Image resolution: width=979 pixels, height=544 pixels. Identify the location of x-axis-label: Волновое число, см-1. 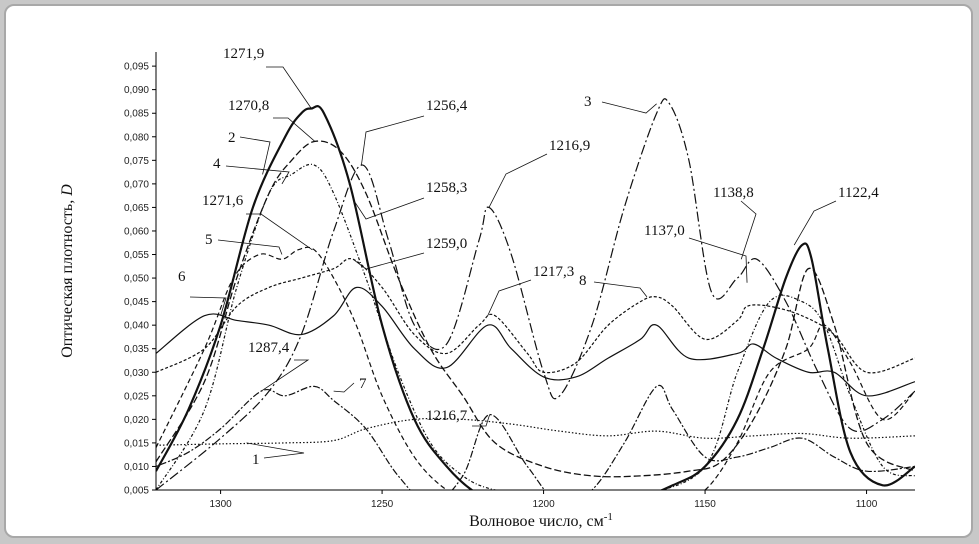
(541, 520).